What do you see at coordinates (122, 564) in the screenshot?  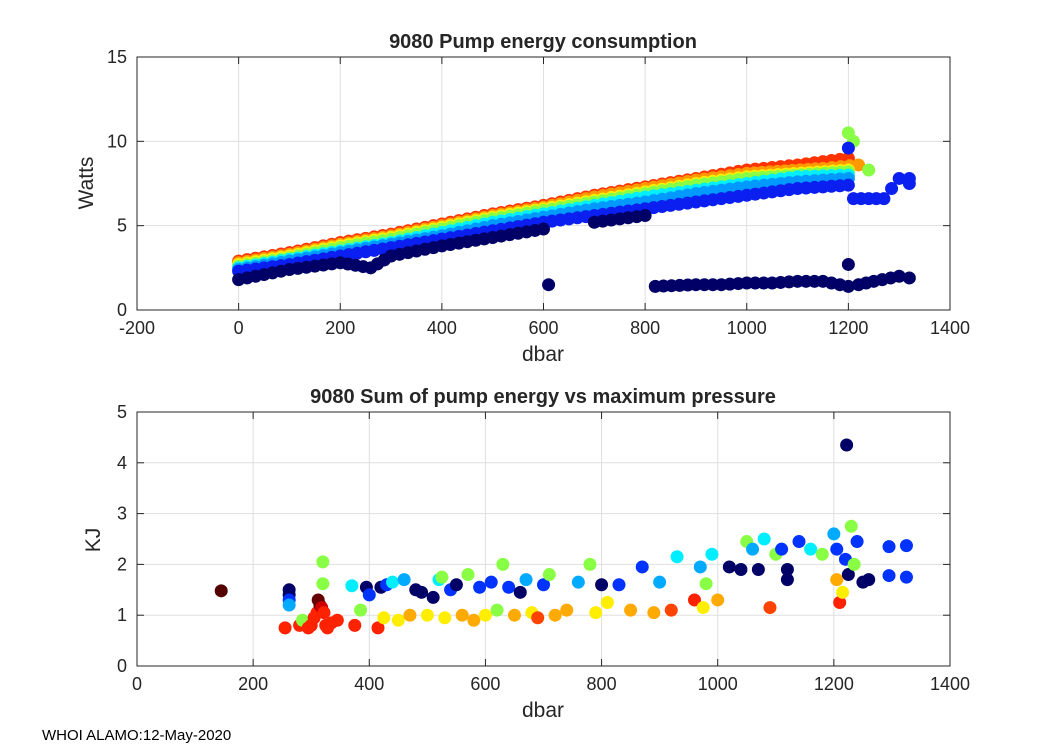 I see `y-tick-label: 2` at bounding box center [122, 564].